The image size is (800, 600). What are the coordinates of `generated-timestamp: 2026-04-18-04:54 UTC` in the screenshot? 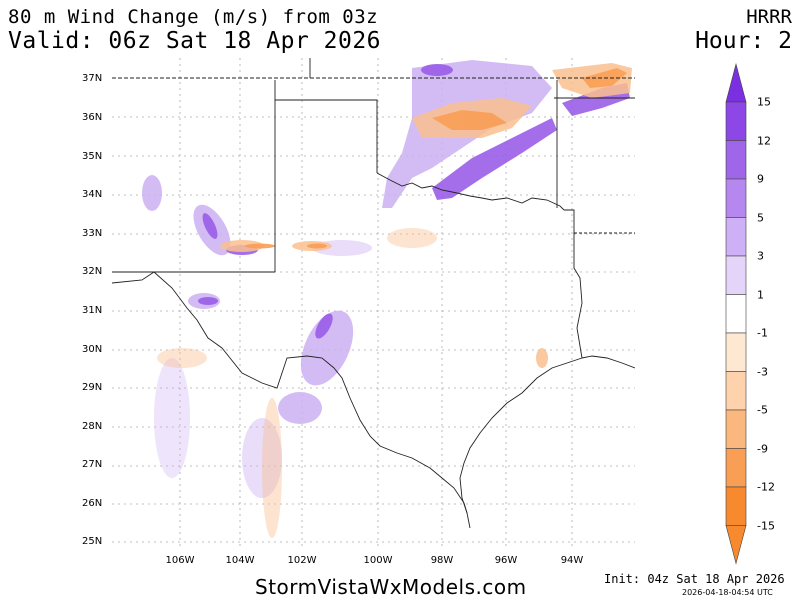 It's located at (727, 592).